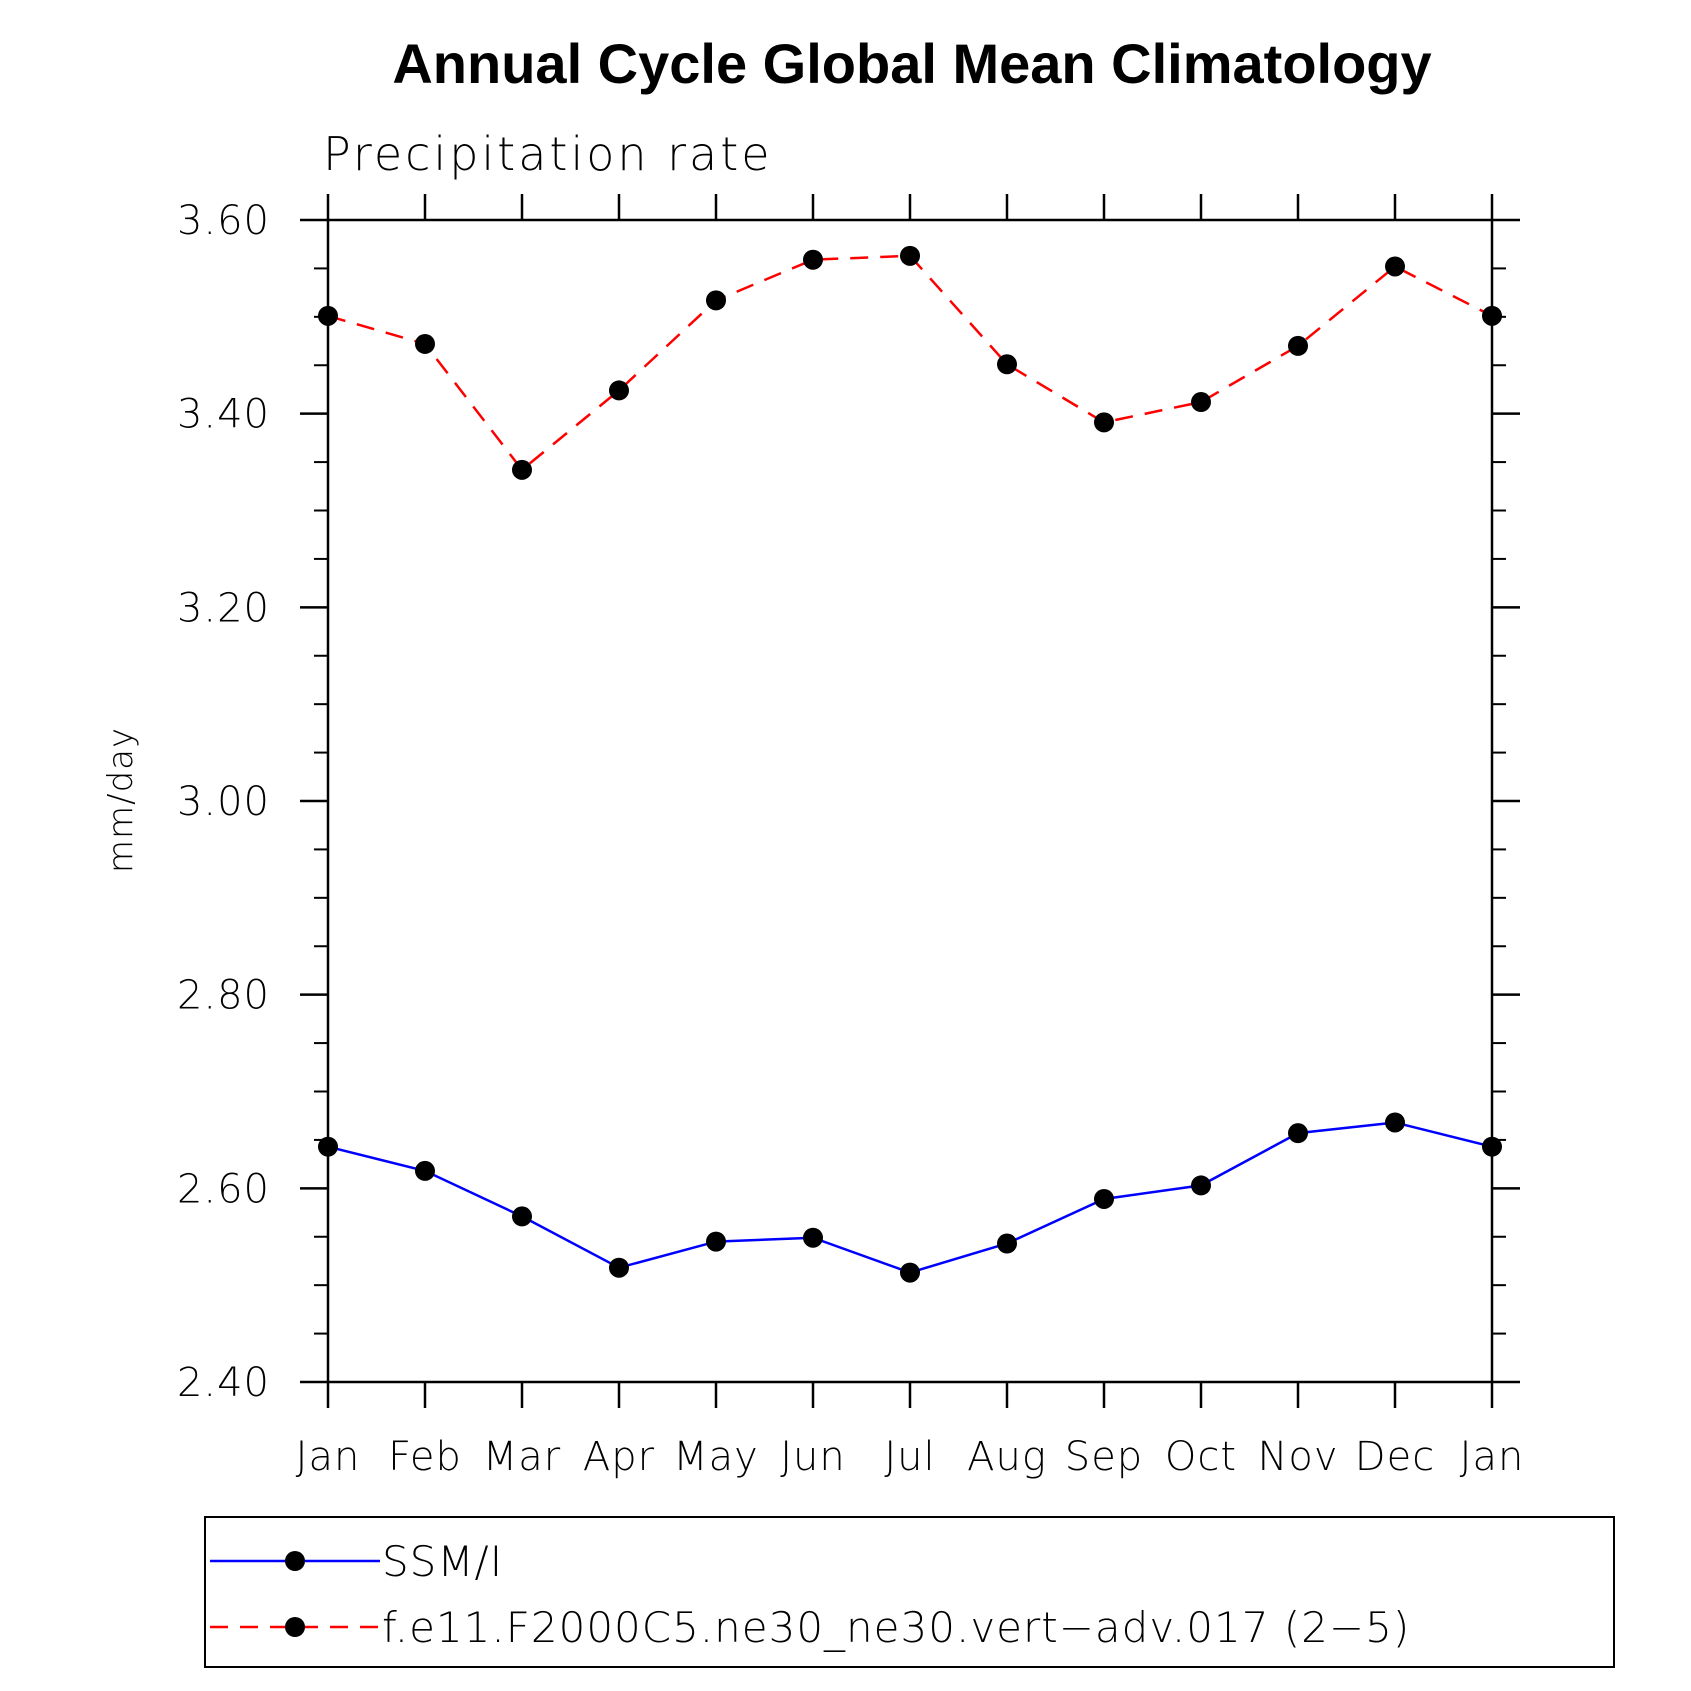  What do you see at coordinates (911, 63) in the screenshot?
I see `chart-title: Annual Cycle Global Mean Climatology` at bounding box center [911, 63].